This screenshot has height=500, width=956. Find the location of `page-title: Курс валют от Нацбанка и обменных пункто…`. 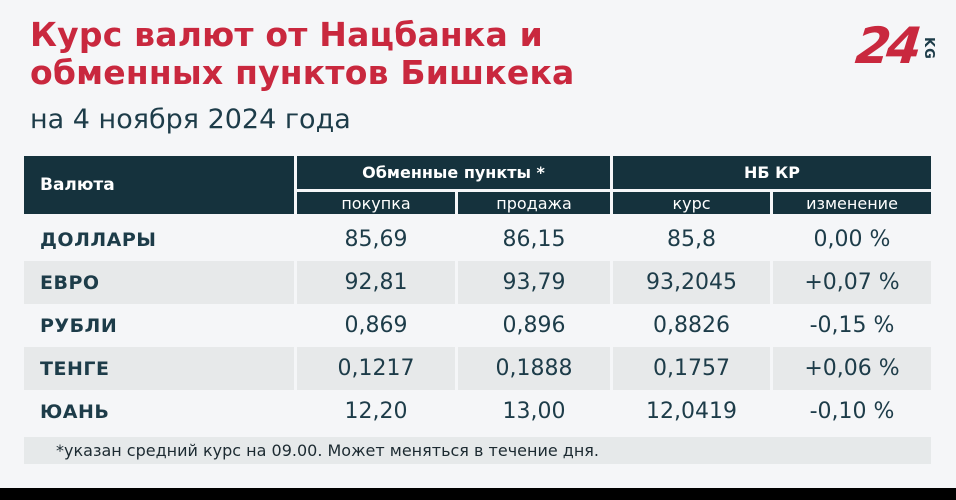

page-title: Курс валют от Нацбанка и обменных пункто… is located at coordinates (302, 53).